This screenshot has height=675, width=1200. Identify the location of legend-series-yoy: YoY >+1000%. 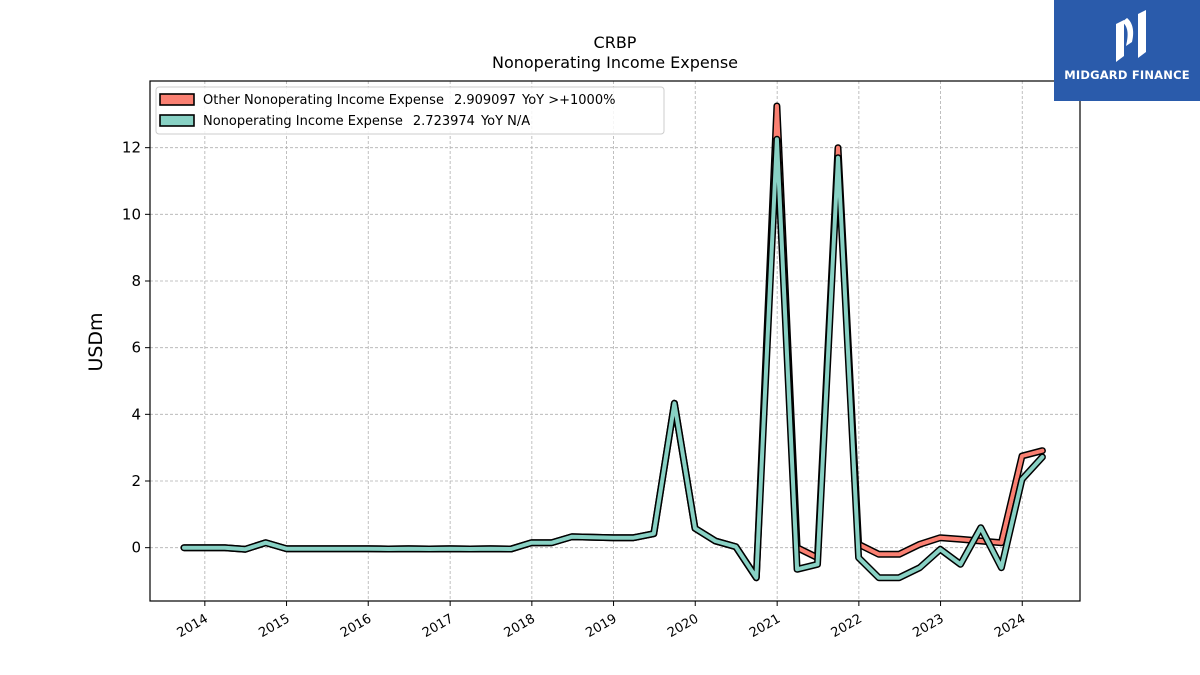
(568, 100).